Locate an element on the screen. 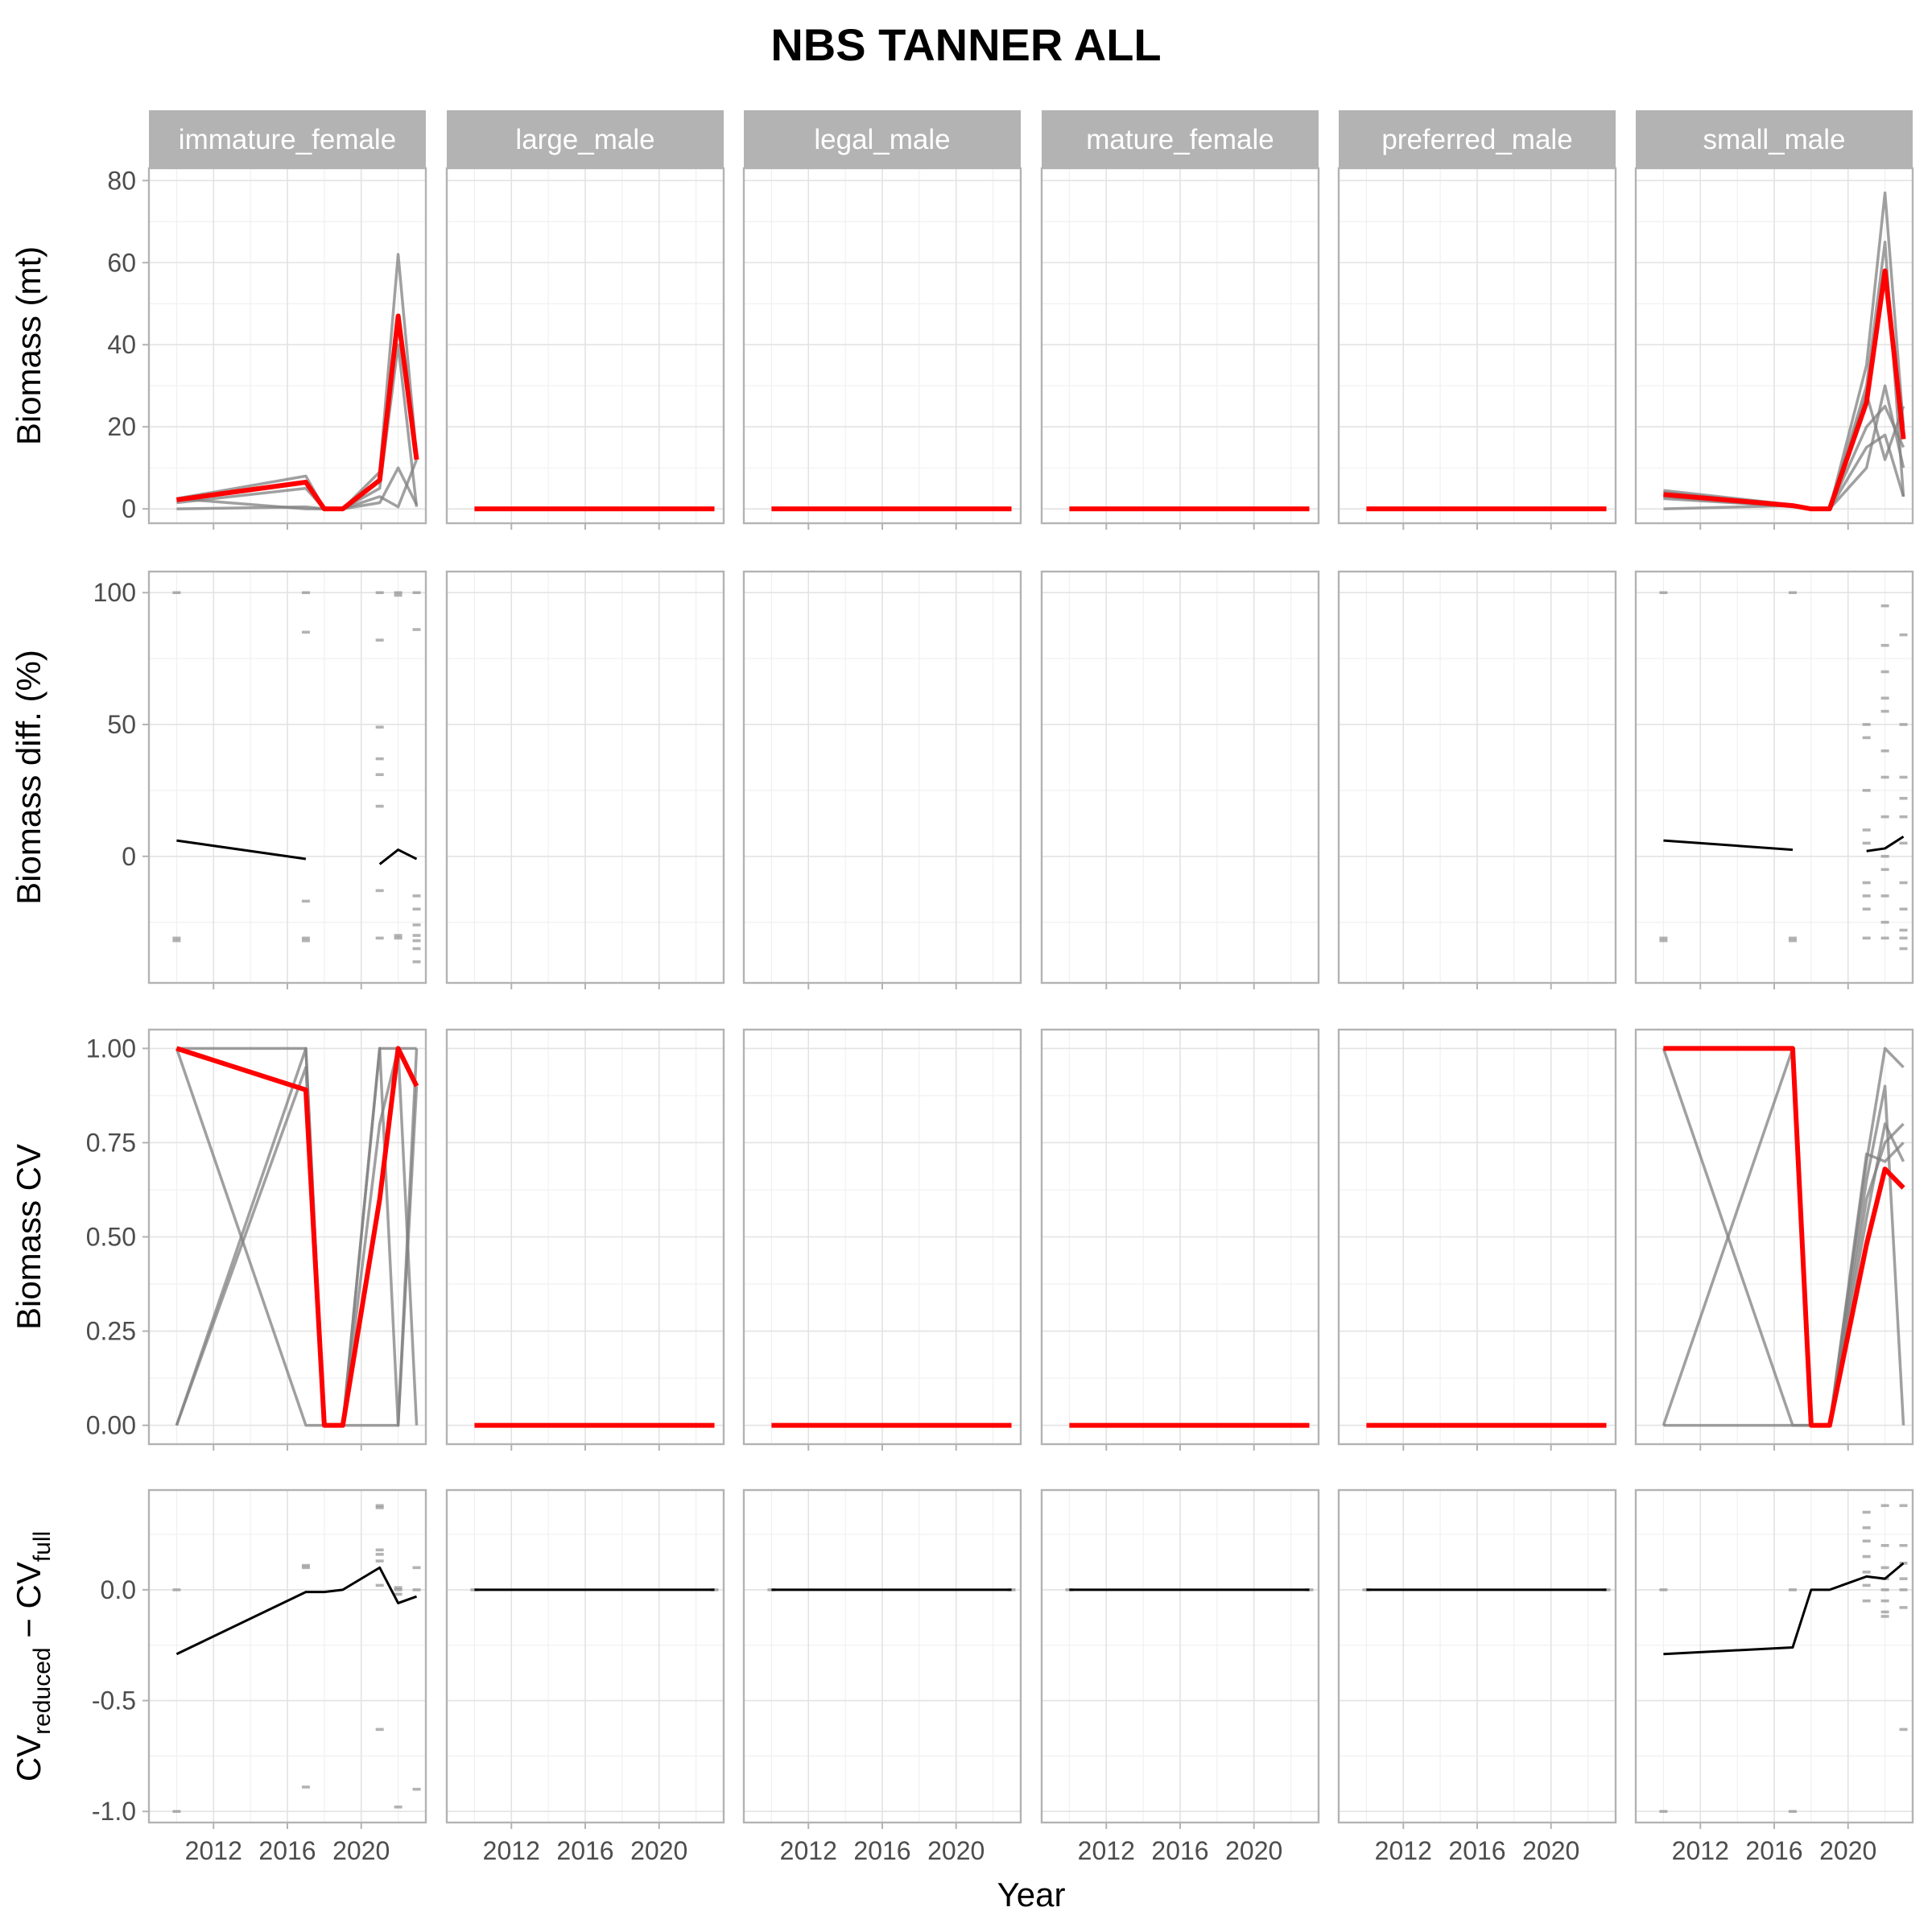 This screenshot has width=1932, height=1932. y-tick-label: 80 is located at coordinates (121, 180).